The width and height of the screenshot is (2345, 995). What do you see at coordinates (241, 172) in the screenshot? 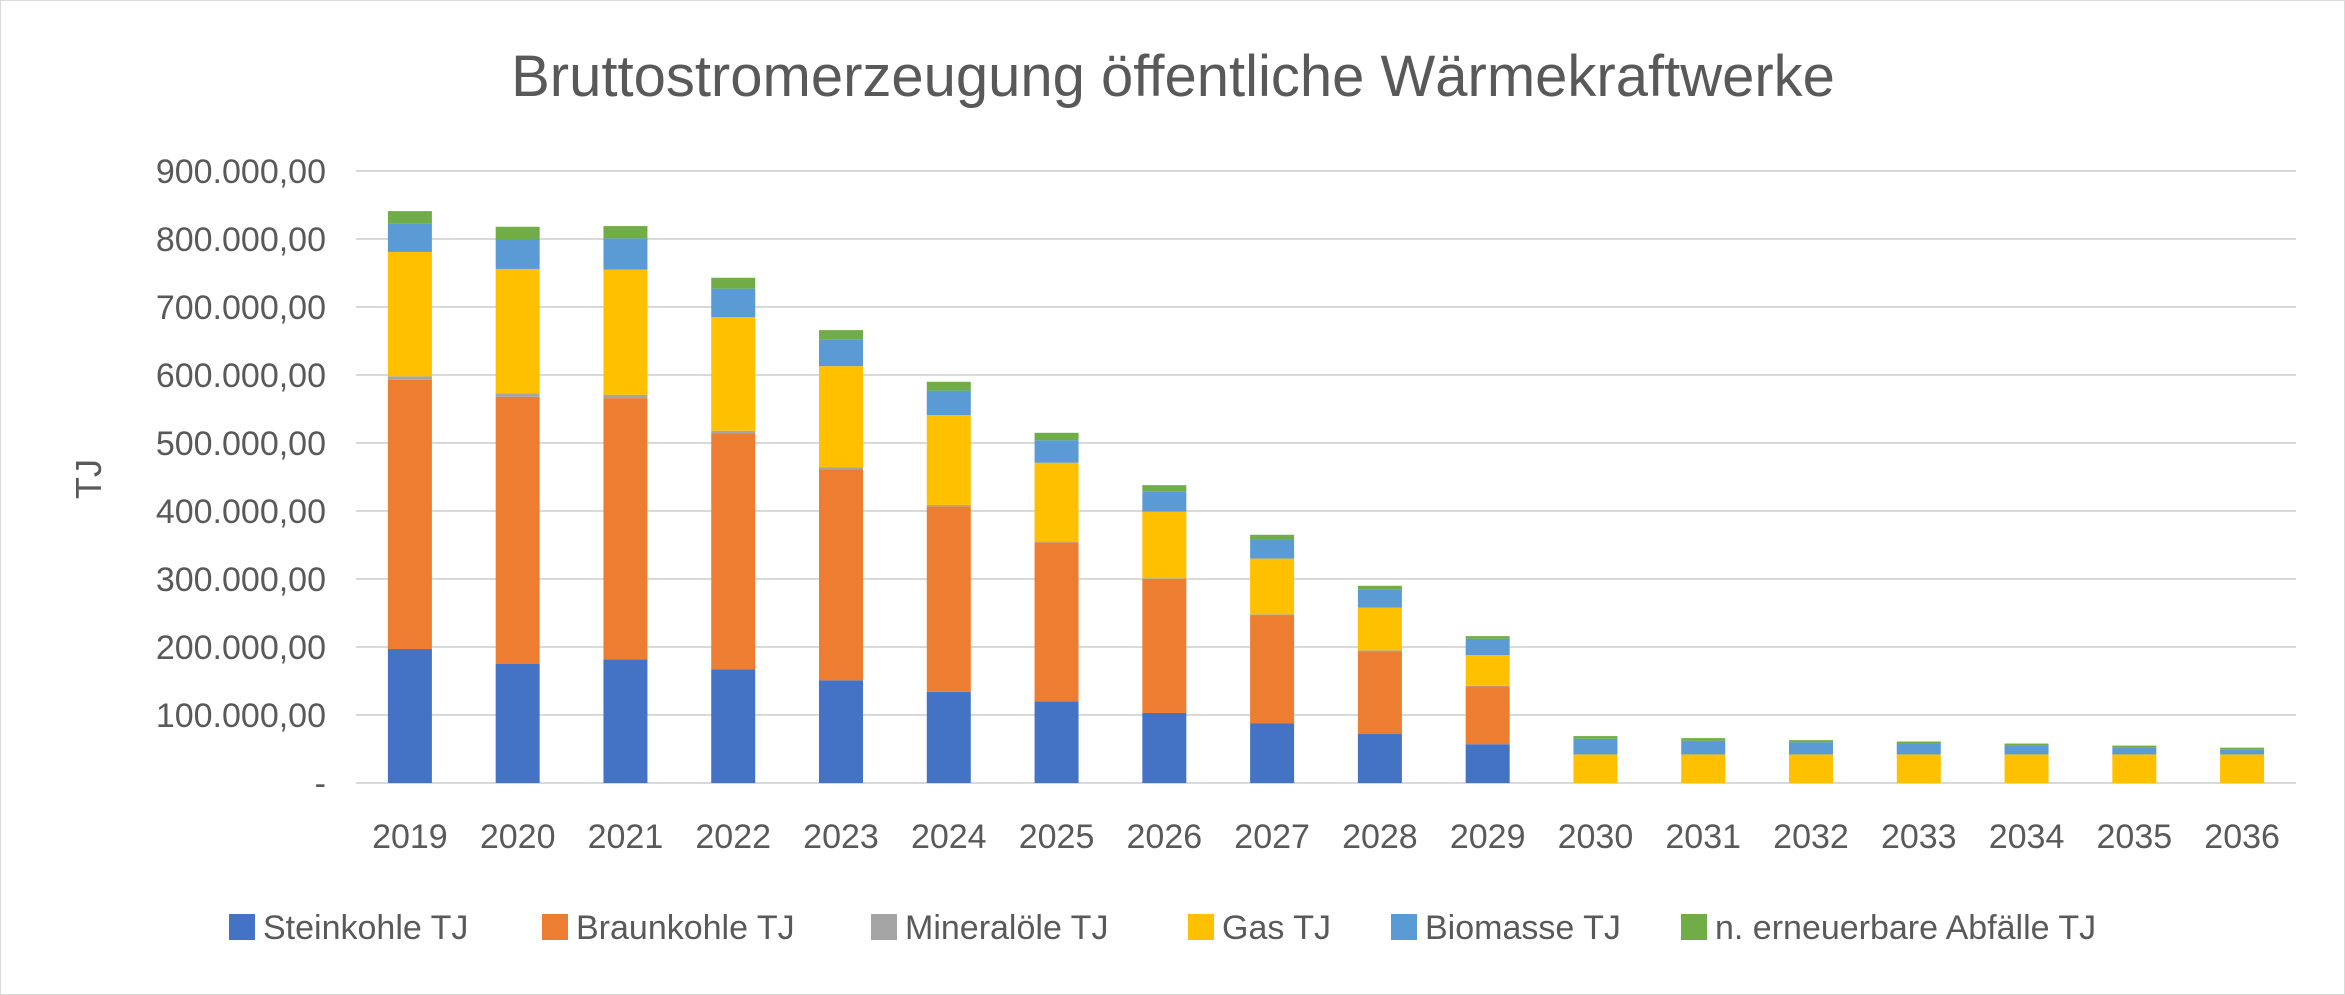
I see `y-tick-label: 900.000,00` at bounding box center [241, 172].